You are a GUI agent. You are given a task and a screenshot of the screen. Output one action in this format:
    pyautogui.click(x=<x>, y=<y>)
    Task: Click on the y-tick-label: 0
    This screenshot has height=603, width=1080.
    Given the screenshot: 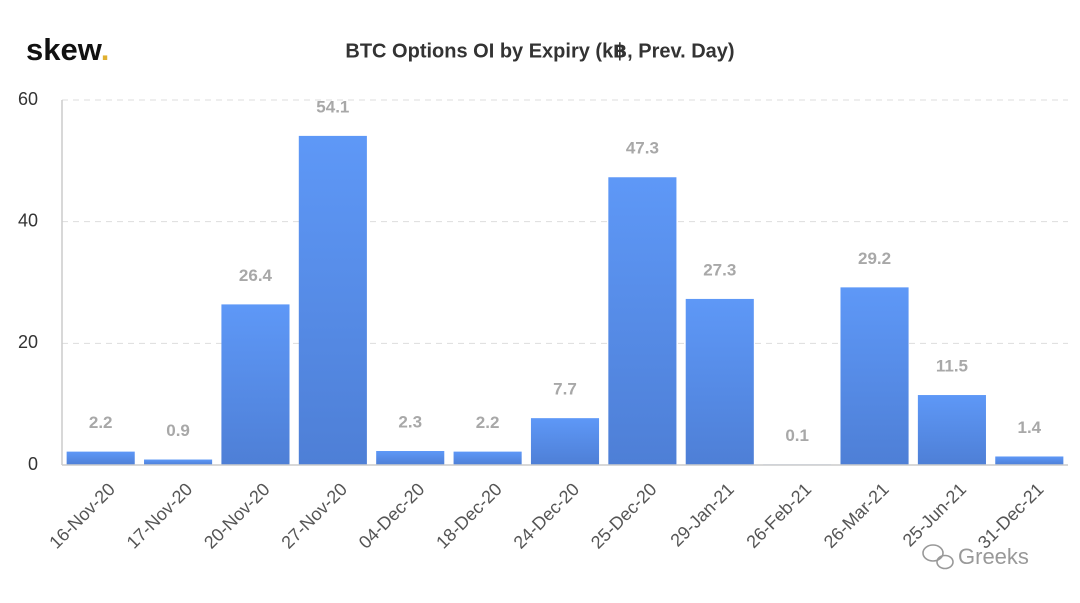 What is the action you would take?
    pyautogui.click(x=33, y=464)
    